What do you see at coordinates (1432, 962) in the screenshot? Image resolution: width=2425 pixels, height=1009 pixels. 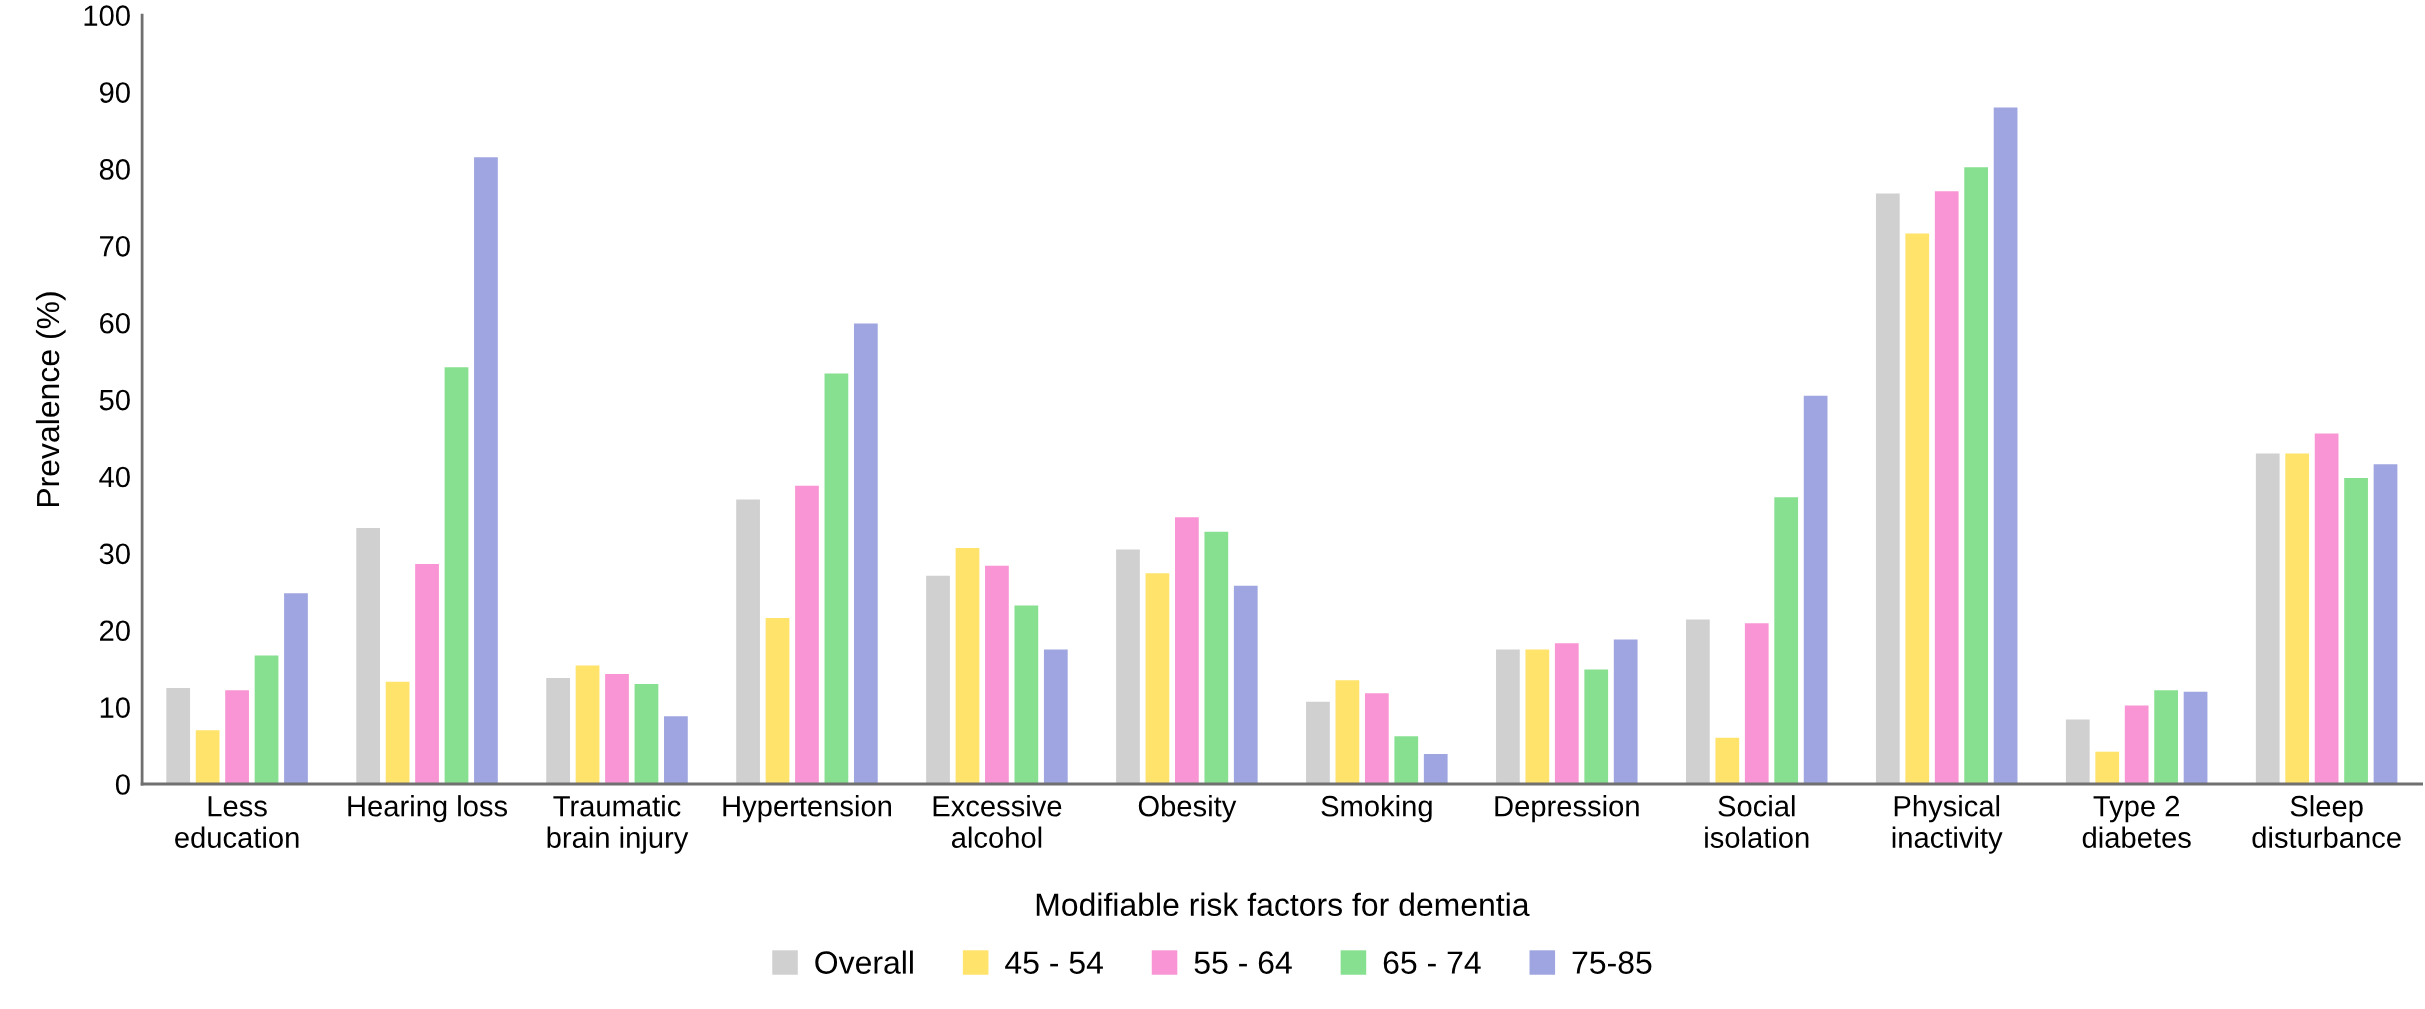 I see `legend-label: 65 - 74` at bounding box center [1432, 962].